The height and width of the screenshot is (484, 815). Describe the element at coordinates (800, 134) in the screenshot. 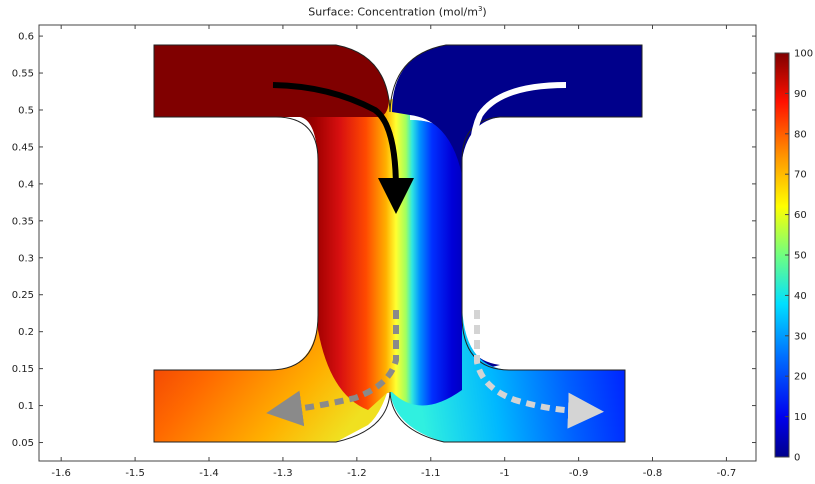

I see `colorbar-tick-label: 80` at that location.